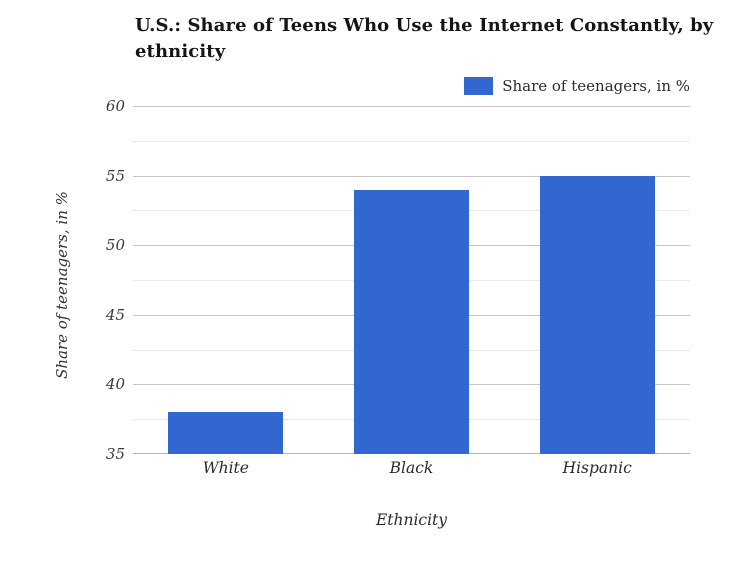  What do you see at coordinates (411, 141) in the screenshot?
I see `minor-gridline-57.5` at bounding box center [411, 141].